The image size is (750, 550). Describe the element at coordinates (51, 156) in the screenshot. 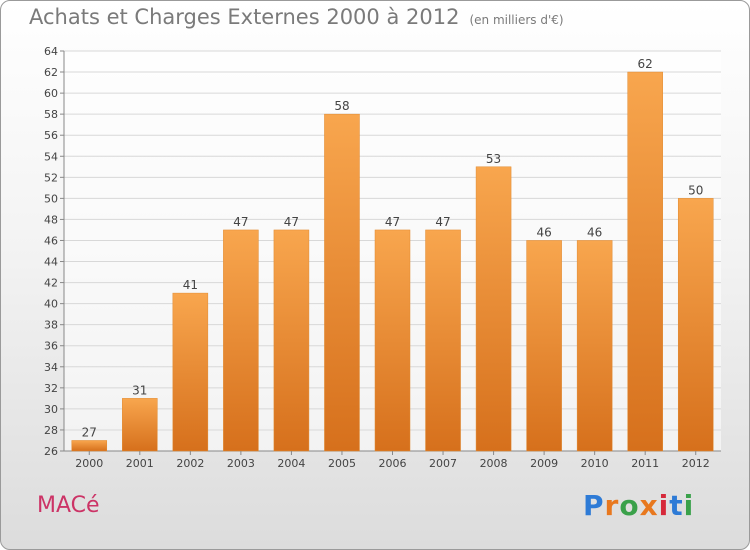

I see `y-tick-label: 54` at that location.